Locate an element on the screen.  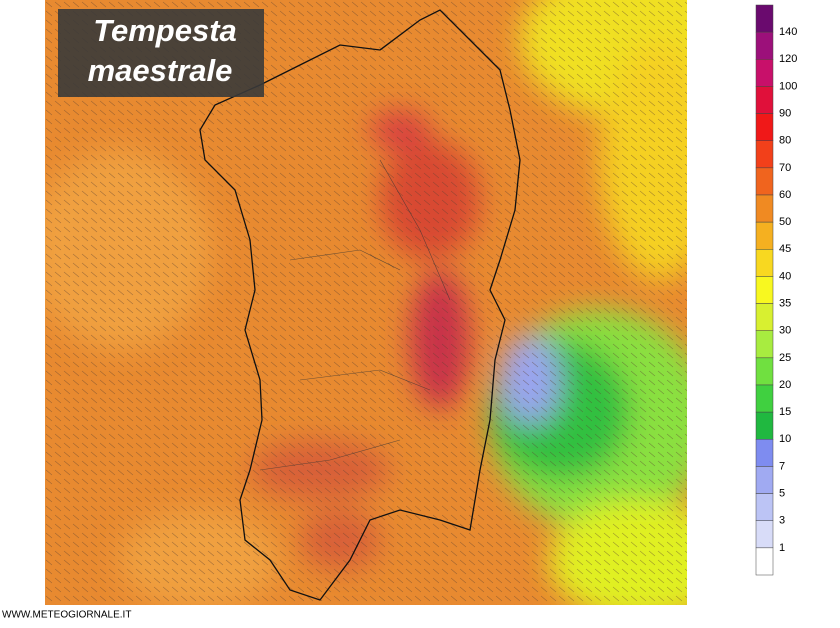
legend-label: 80 is located at coordinates (785, 141).